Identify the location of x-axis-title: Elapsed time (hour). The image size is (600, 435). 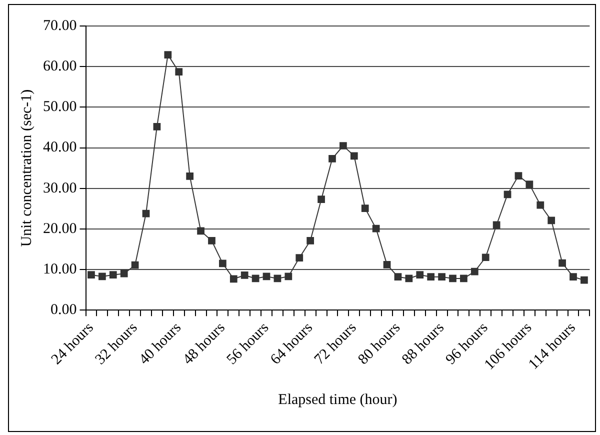
(338, 400).